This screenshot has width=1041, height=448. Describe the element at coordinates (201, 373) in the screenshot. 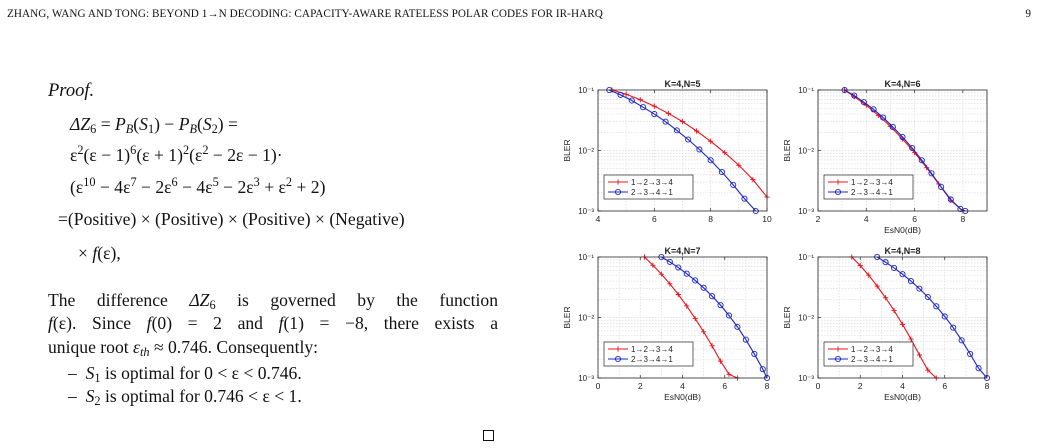

I see `bullet-text-1: is optimal for 0 < ε < 0.746.` at that location.